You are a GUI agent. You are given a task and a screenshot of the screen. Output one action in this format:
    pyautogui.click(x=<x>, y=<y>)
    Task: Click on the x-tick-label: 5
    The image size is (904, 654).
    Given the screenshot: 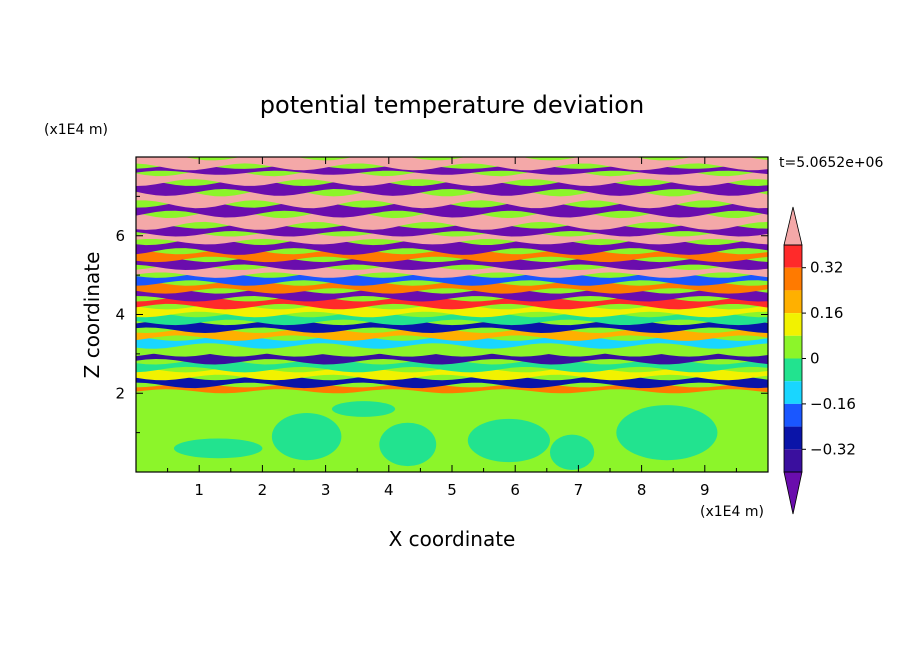 What is the action you would take?
    pyautogui.click(x=452, y=490)
    